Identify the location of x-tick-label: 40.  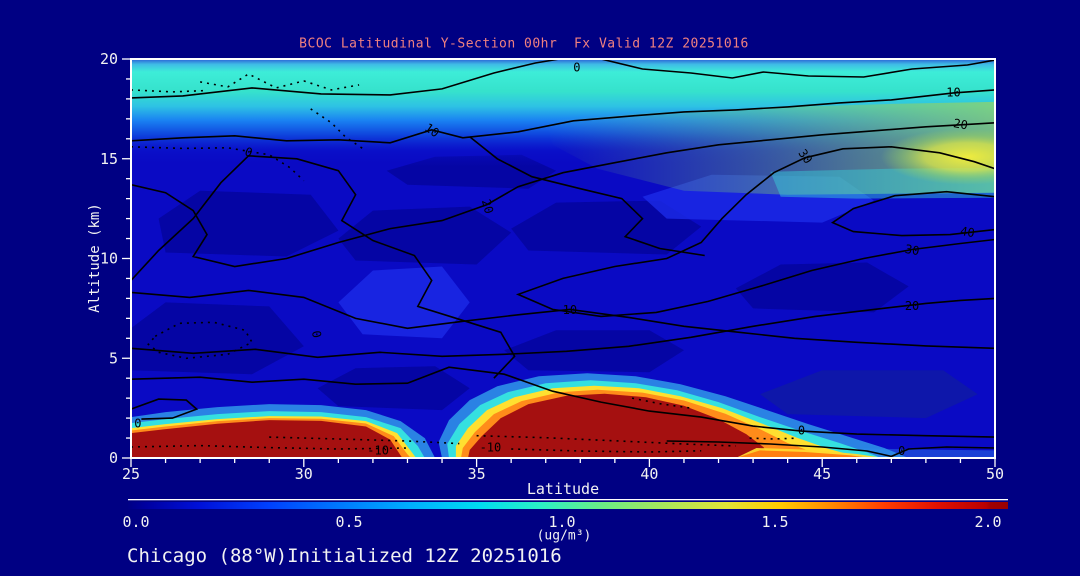
(649, 474).